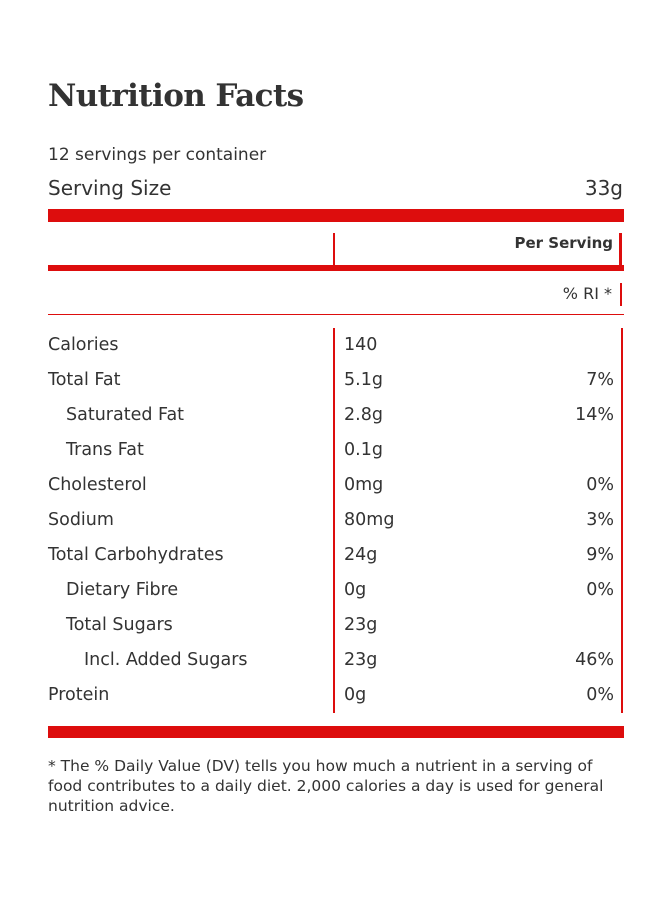 Image resolution: width=660 pixels, height=900 pixels. Describe the element at coordinates (564, 243) in the screenshot. I see `per-serving-header: Per Serving` at that location.